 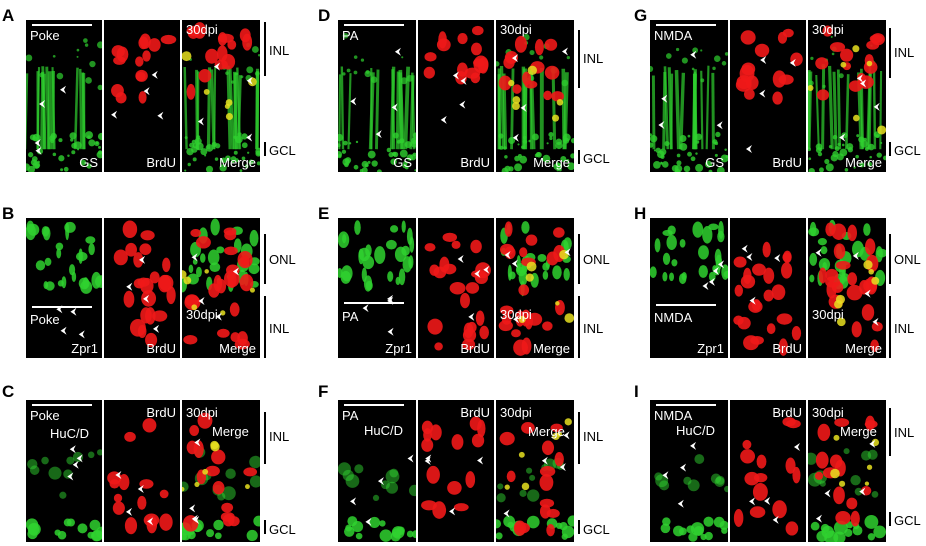 What do you see at coordinates (350, 35) in the screenshot?
I see `panel-d-condition-label: PA` at bounding box center [350, 35].